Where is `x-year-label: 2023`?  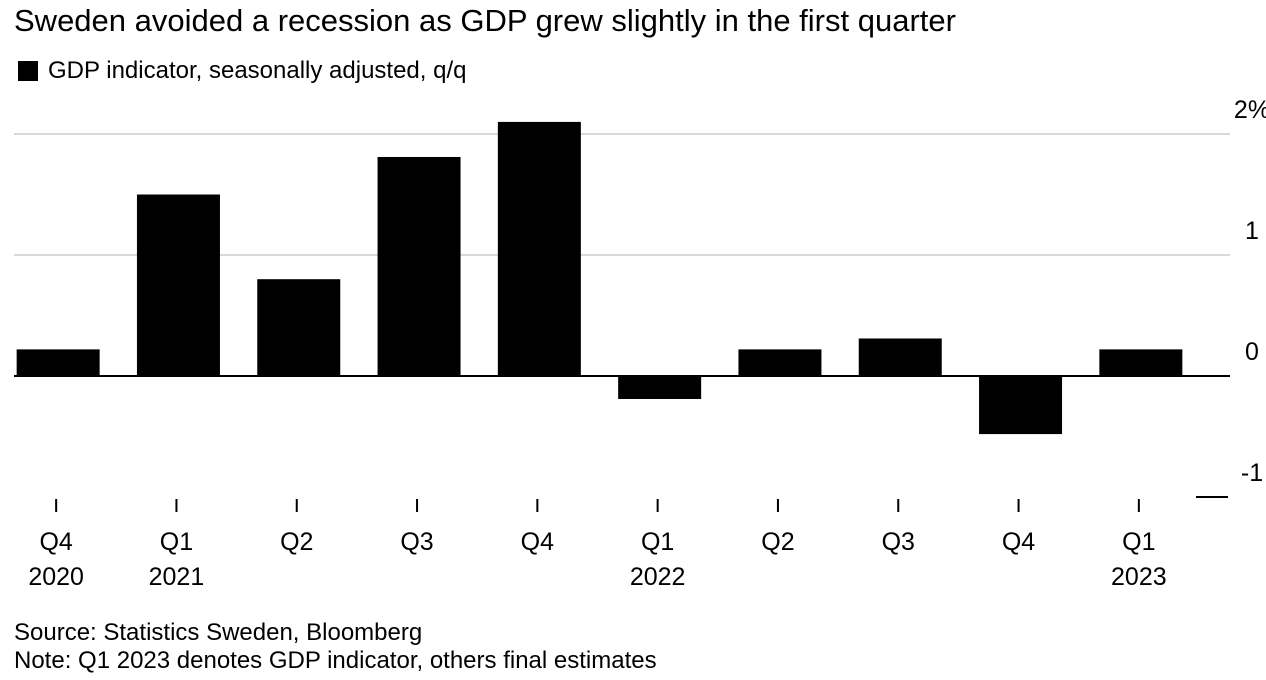 x-year-label: 2023 is located at coordinates (1139, 577).